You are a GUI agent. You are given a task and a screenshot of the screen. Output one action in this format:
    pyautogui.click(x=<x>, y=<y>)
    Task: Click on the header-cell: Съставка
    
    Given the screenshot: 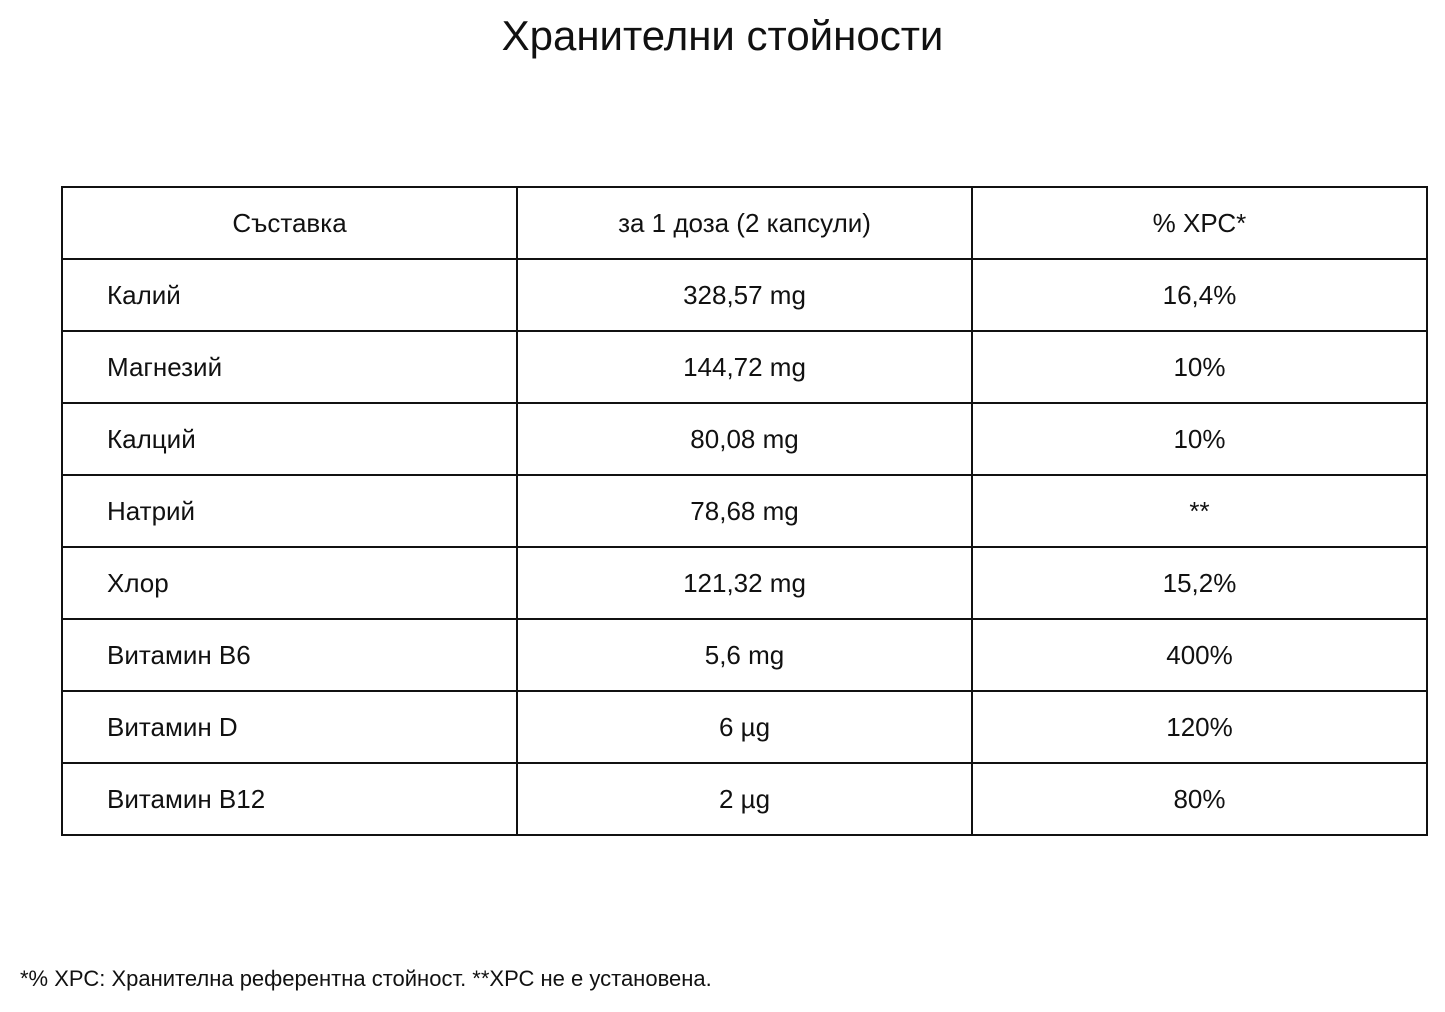 What is the action you would take?
    pyautogui.click(x=289, y=223)
    